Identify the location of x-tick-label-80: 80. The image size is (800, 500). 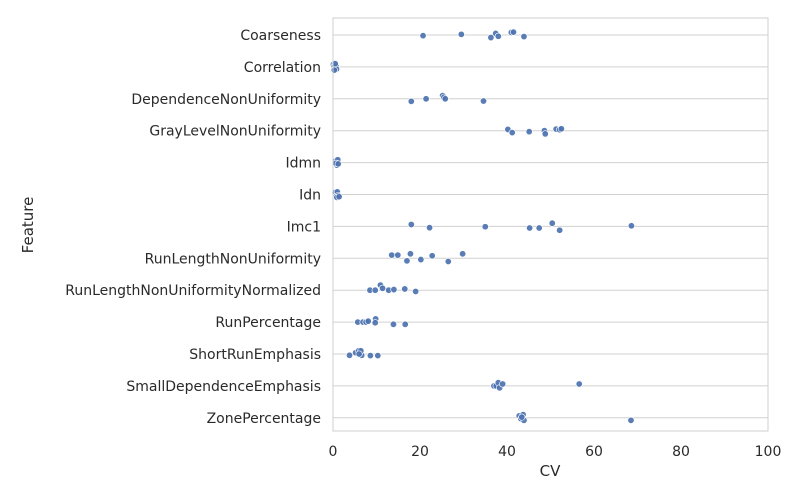
(681, 452).